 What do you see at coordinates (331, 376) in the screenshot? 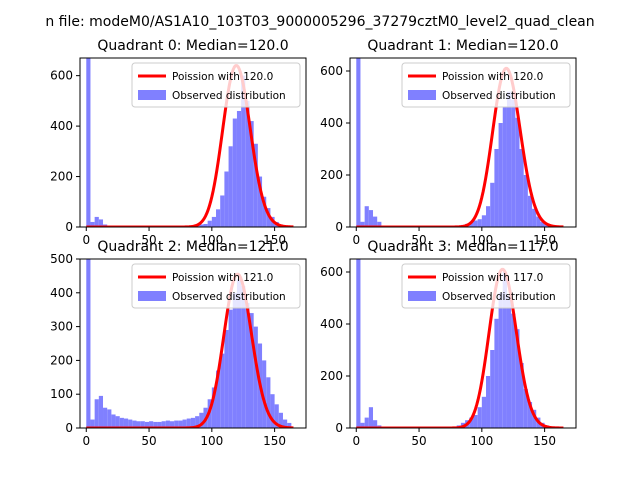
I see `y-tick-label: 200` at bounding box center [331, 376].